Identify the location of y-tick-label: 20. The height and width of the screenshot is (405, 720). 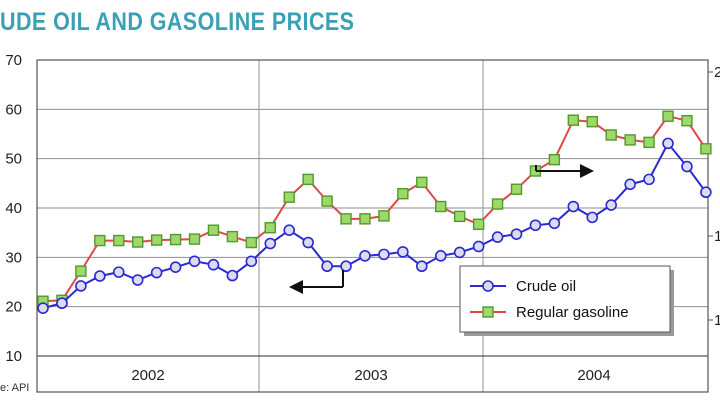
(13, 307).